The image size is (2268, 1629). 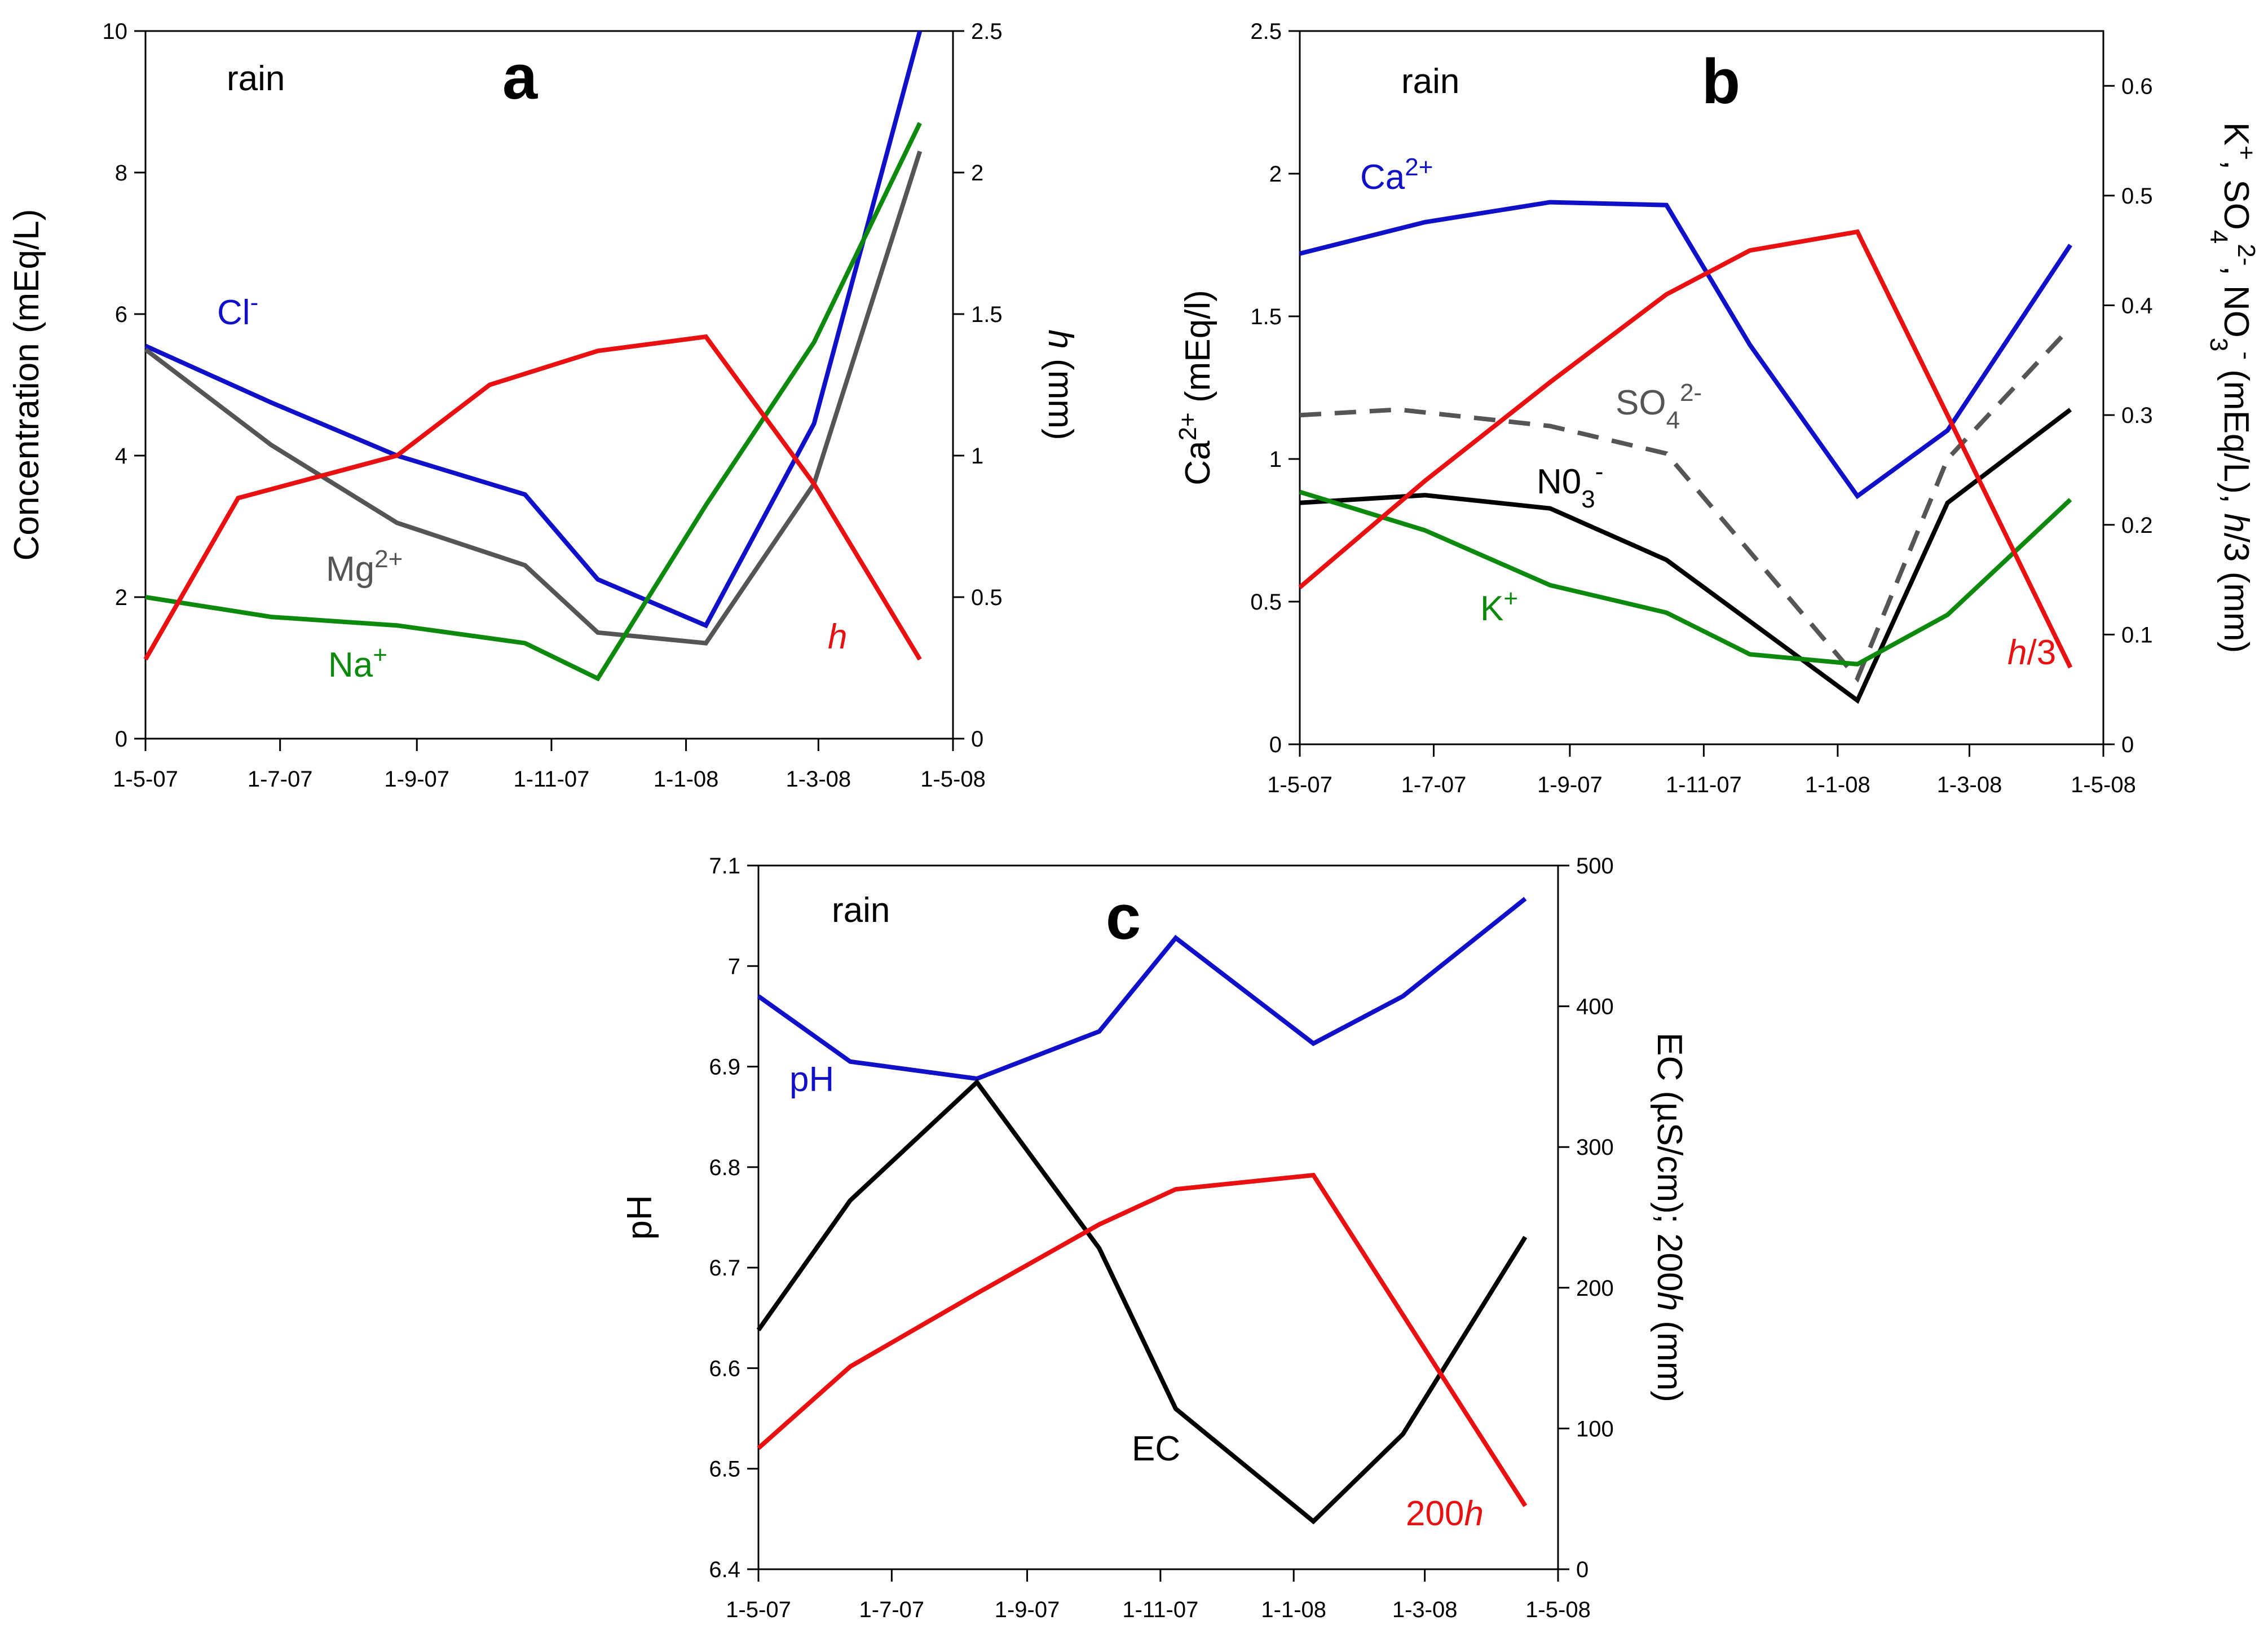 What do you see at coordinates (1595, 1007) in the screenshot?
I see `right-tick-label: 400` at bounding box center [1595, 1007].